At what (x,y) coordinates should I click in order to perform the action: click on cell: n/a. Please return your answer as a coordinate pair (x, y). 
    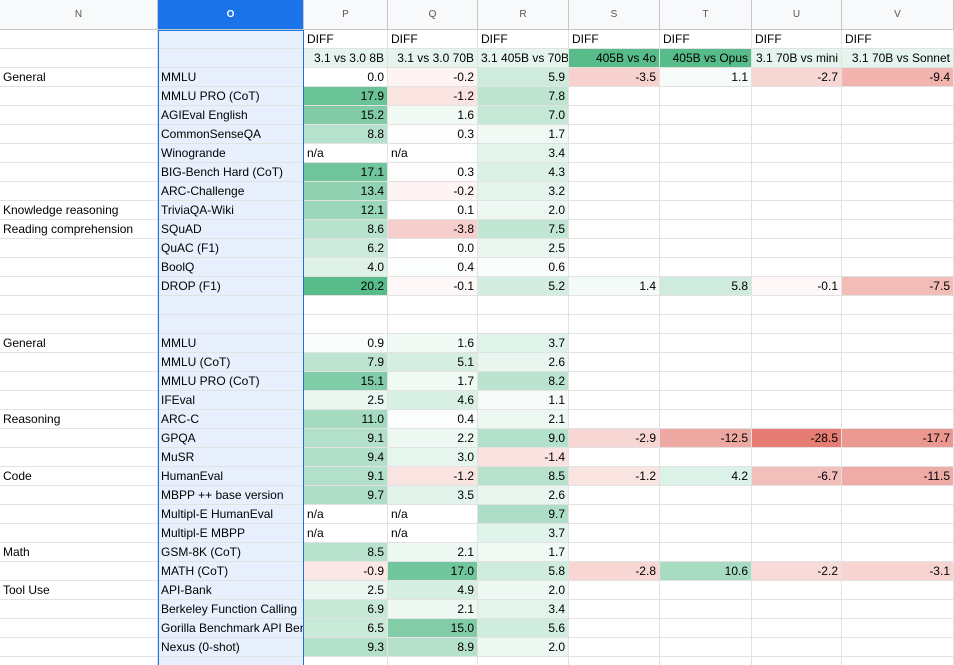
    Looking at the image, I should click on (346, 514).